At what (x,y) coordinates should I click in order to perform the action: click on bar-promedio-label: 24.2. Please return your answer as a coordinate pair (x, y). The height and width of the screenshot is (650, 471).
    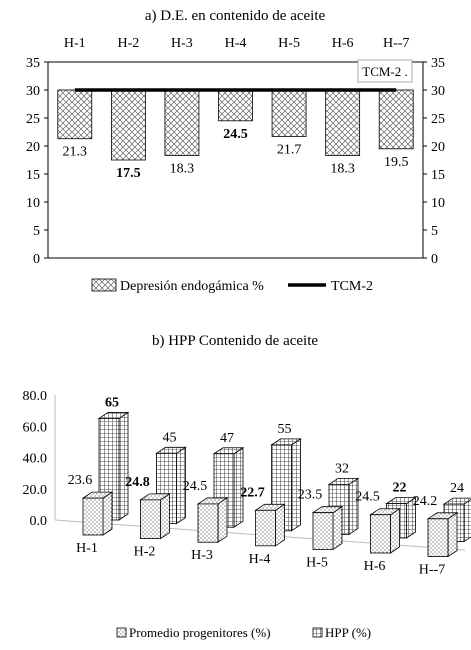
    Looking at the image, I should click on (425, 501).